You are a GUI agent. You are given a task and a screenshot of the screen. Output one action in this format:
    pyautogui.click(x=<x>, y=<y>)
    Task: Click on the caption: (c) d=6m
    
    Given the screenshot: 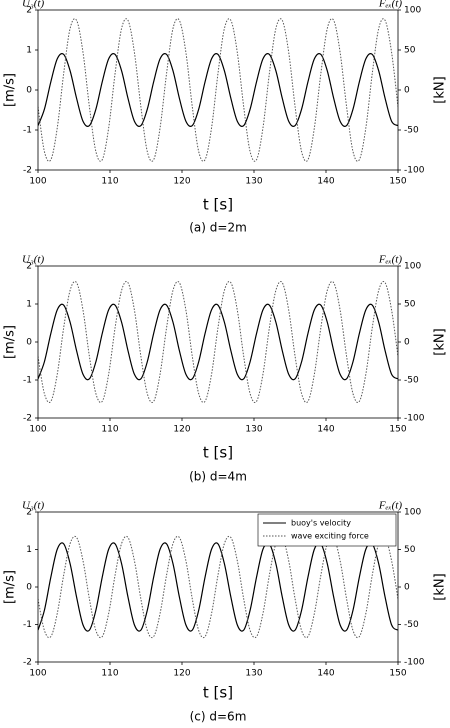 What is the action you would take?
    pyautogui.click(x=218, y=717)
    